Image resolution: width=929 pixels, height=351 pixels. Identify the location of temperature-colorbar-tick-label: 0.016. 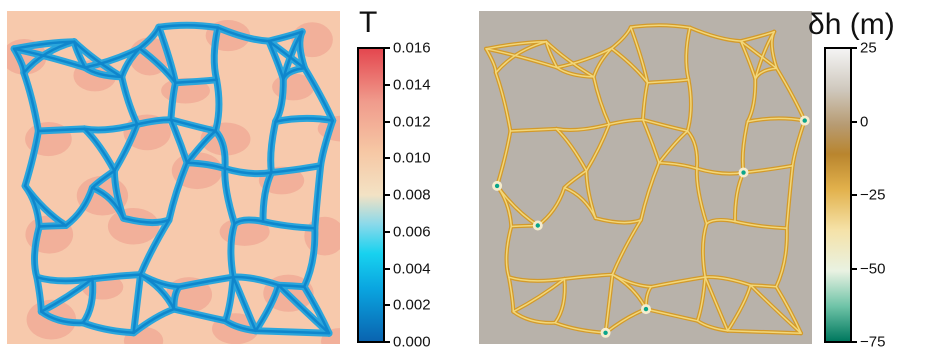
(412, 48).